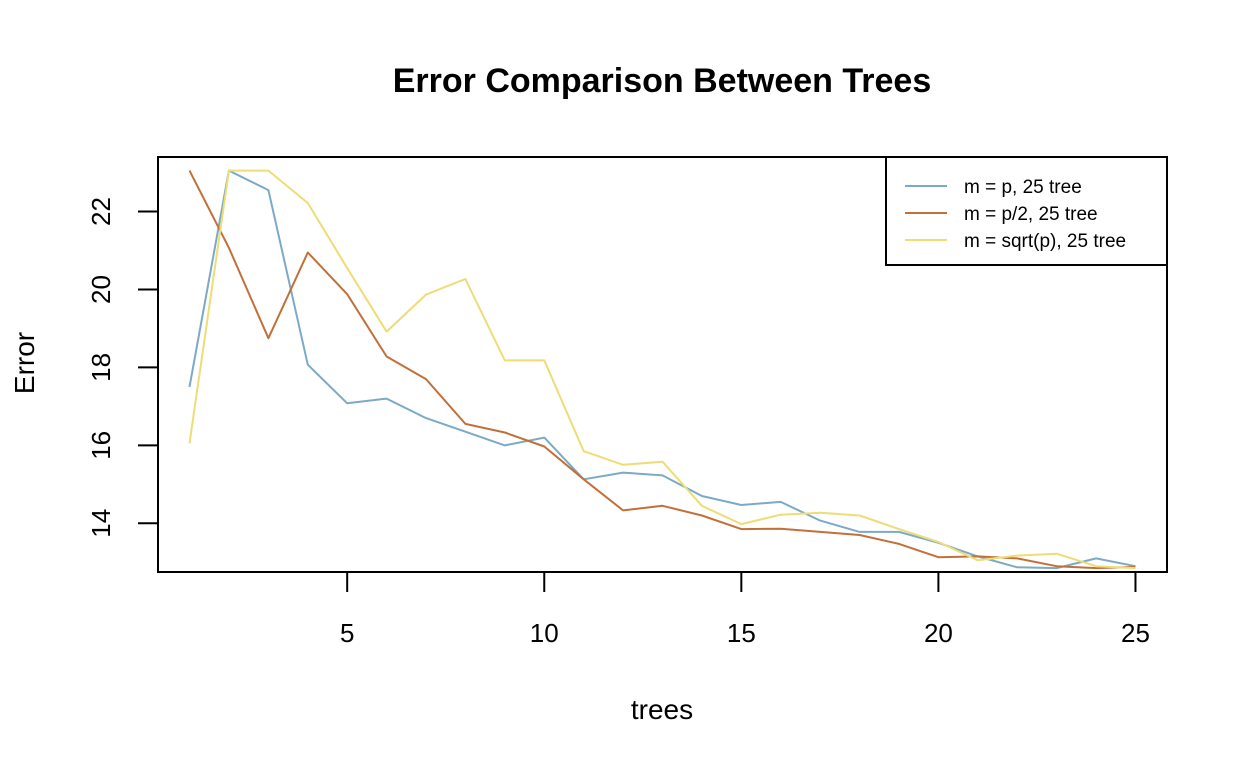  Describe the element at coordinates (101, 367) in the screenshot. I see `y-tick-label: 18` at that location.